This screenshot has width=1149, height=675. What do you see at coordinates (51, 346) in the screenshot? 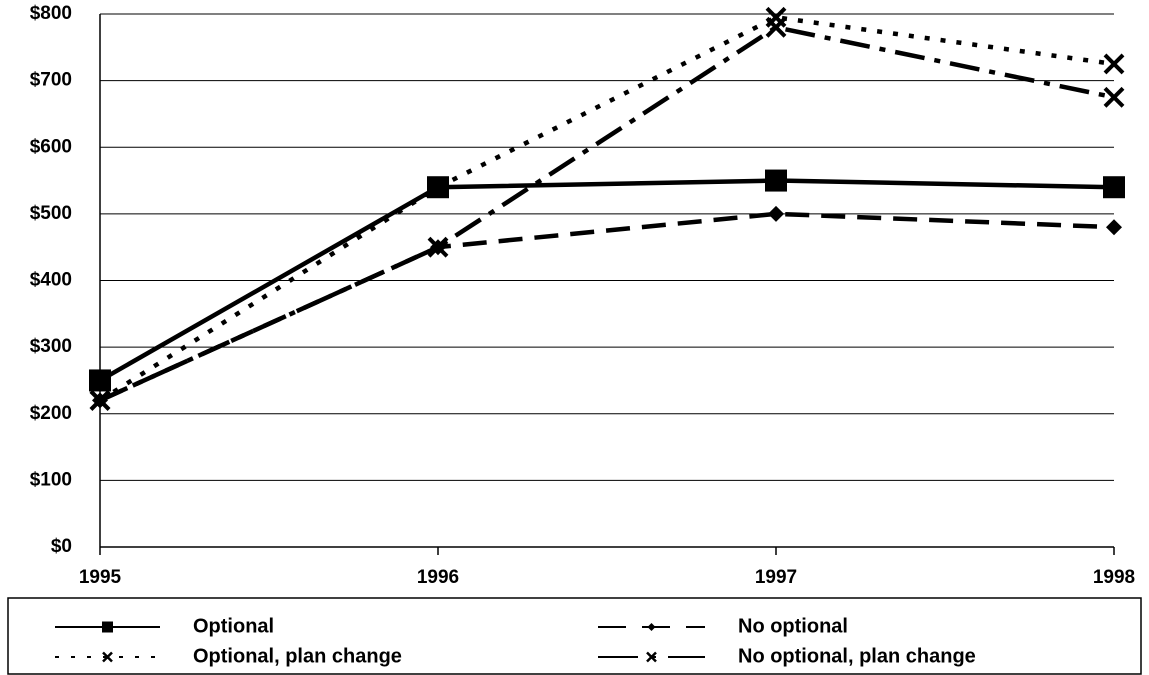
I see `y-tick-label: $300` at bounding box center [51, 346].